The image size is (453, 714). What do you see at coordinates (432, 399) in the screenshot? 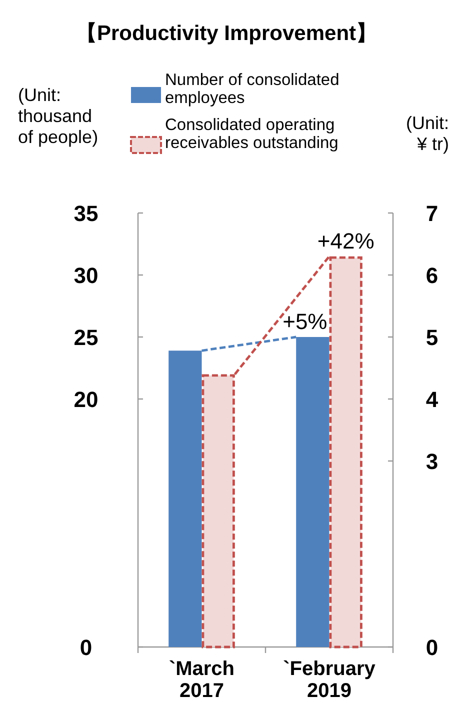
I see `y2-tick-label: 4` at bounding box center [432, 399].